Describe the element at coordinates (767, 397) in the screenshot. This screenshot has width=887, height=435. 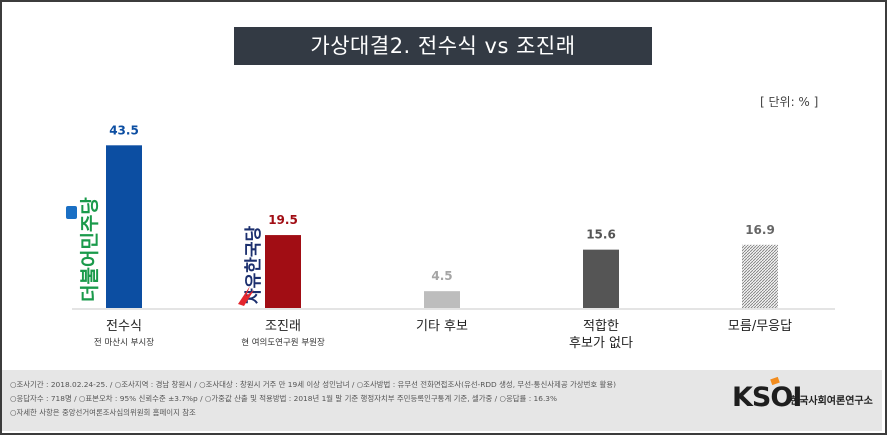
I see `ksoi-logo: KSOI` at that location.